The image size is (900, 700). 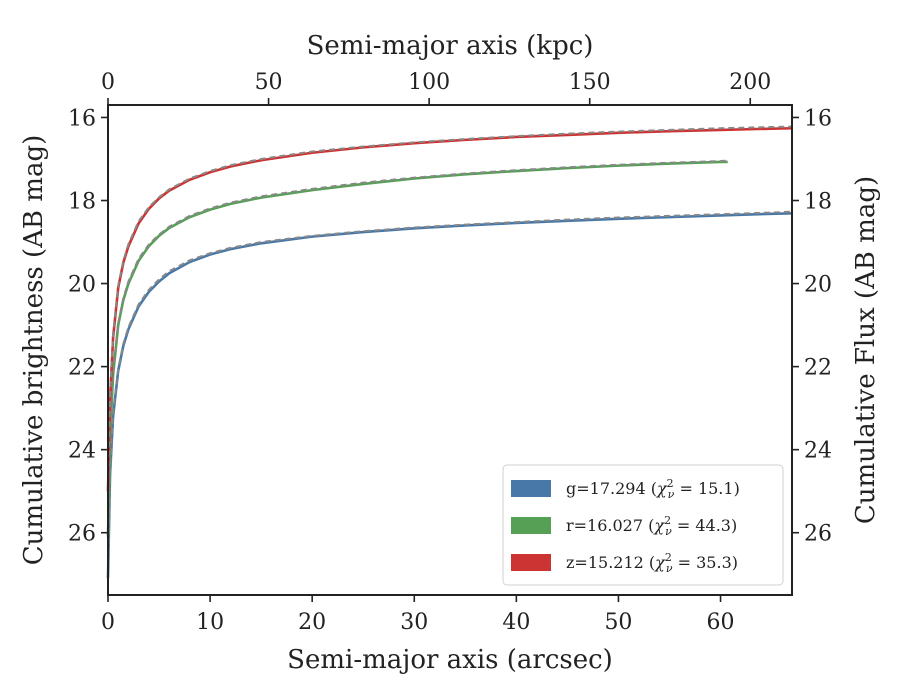 I want to click on x-tick-label: 40, so click(x=516, y=622).